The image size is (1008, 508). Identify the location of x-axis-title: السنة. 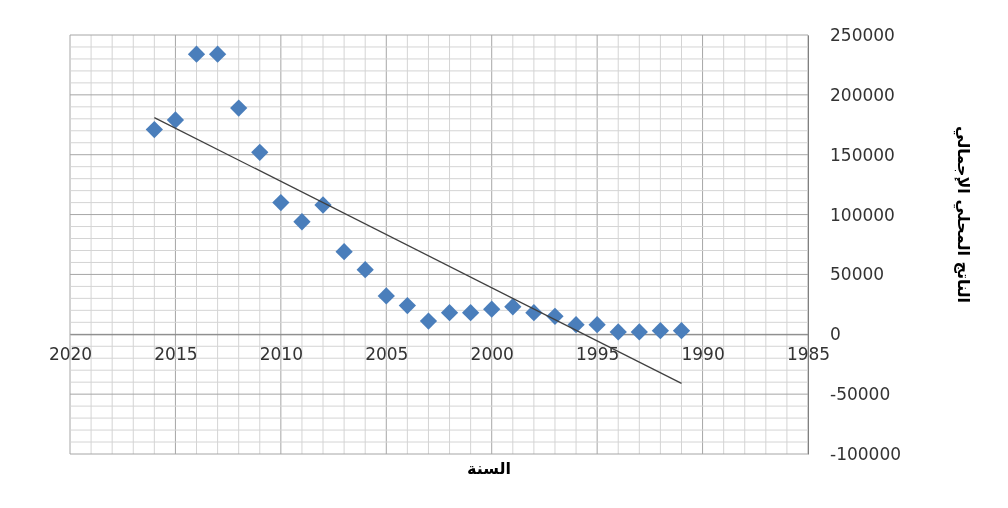
(489, 468).